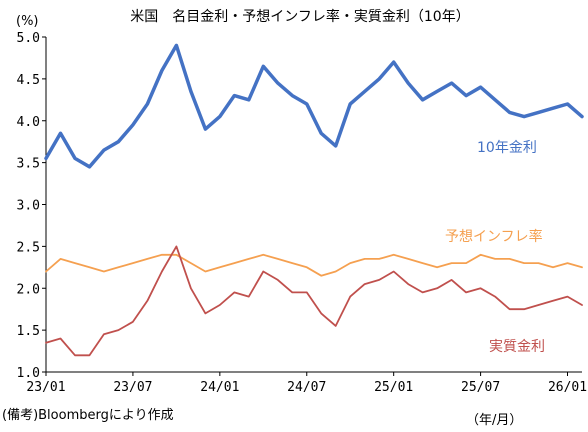  Describe the element at coordinates (567, 387) in the screenshot. I see `x-tick-label: 26/01` at that location.